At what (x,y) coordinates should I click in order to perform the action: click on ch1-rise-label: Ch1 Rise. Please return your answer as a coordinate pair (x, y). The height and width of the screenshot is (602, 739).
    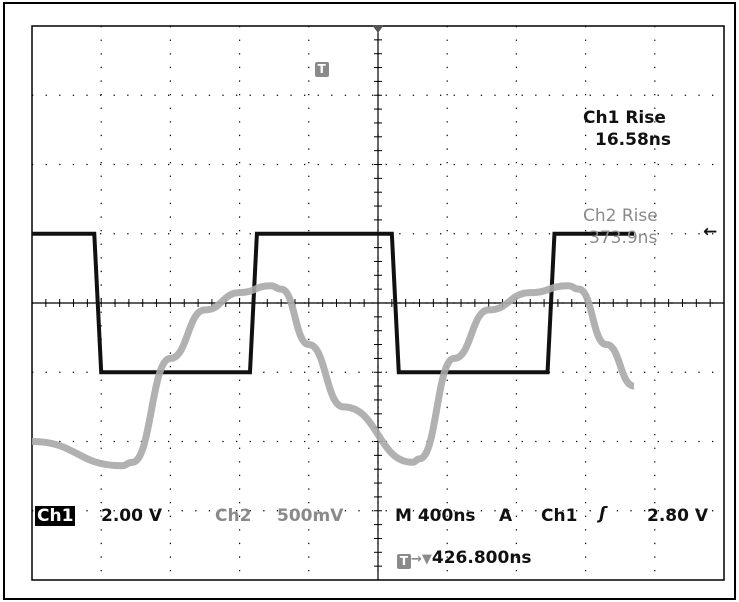
    Looking at the image, I should click on (624, 118).